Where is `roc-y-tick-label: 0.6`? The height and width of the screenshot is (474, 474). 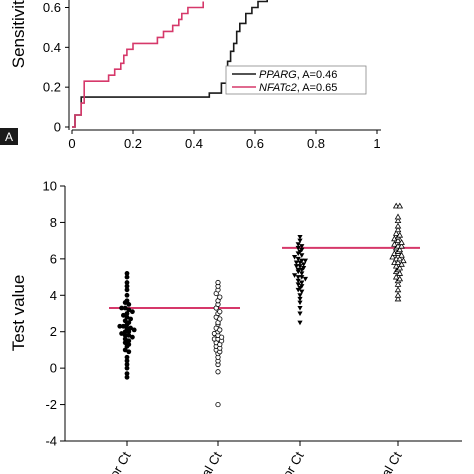
roc-y-tick-label: 0.6 is located at coordinates (52, 7).